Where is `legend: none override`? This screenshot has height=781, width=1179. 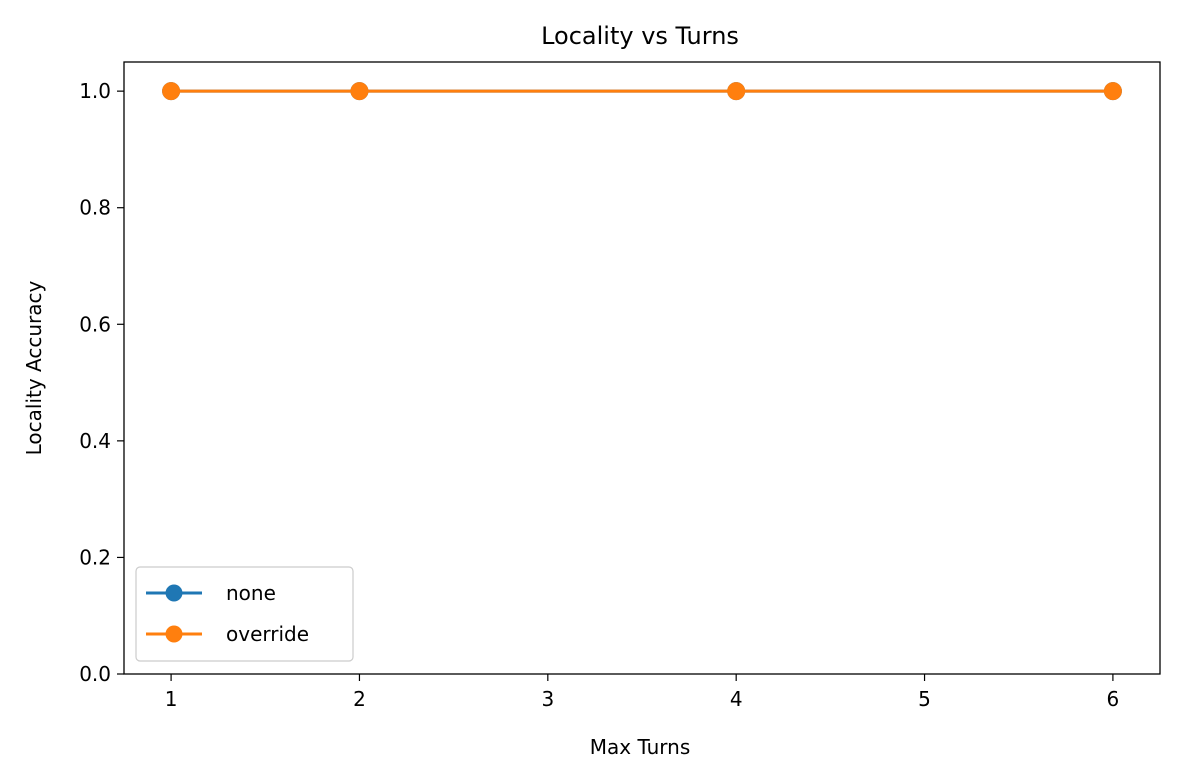 legend: none override is located at coordinates (244, 614).